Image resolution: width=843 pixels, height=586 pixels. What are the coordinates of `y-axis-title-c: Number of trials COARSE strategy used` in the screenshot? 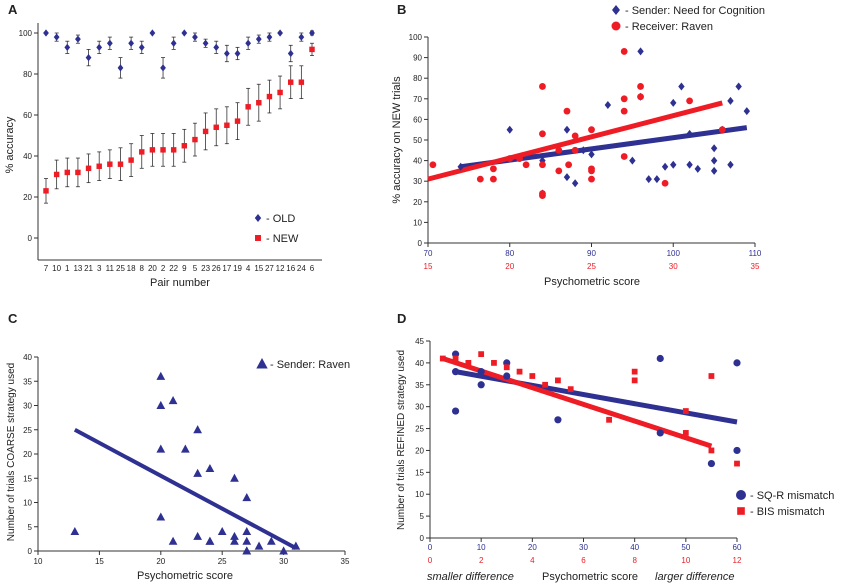 It's located at (11, 452).